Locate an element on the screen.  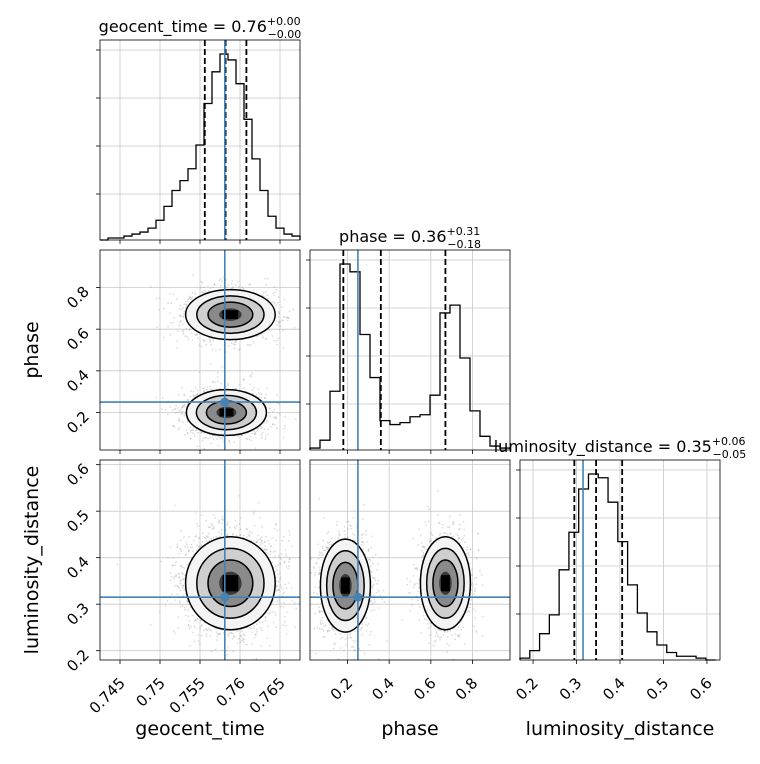
panel-title-phase: phase = 0.36+0.31−0.18 is located at coordinates (410, 238).